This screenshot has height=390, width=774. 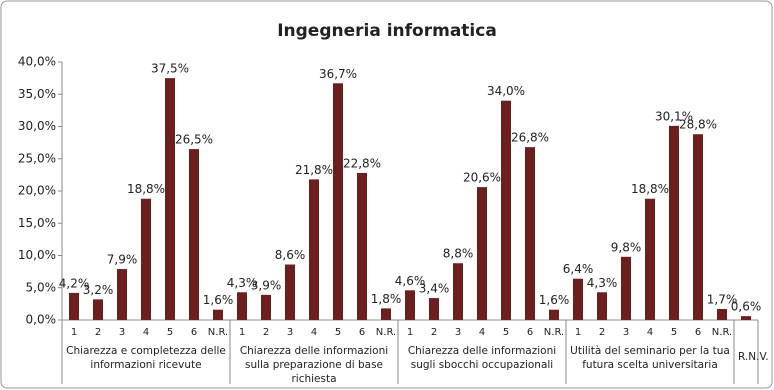 I want to click on value-label: 26,8%, so click(x=530, y=138).